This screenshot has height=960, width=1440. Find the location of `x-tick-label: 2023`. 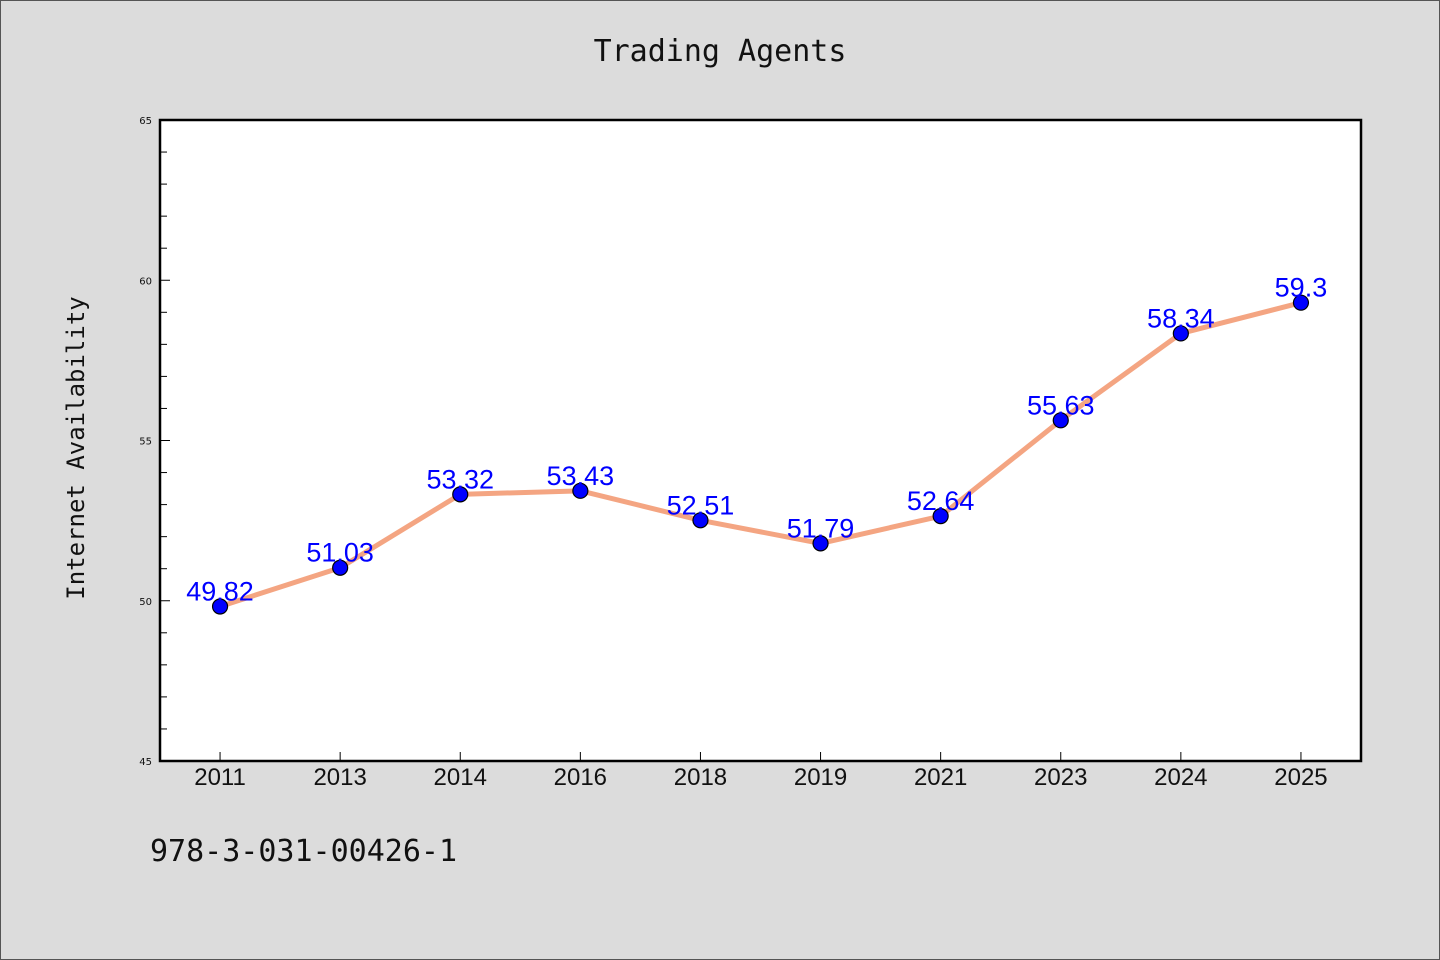

x-tick-label: 2023 is located at coordinates (1060, 777).